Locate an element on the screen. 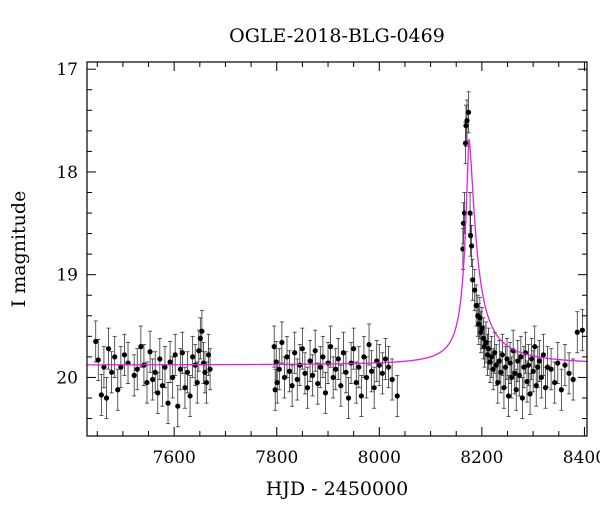 This screenshot has width=600, height=512. y-tick-label: 18 is located at coordinates (67, 173).